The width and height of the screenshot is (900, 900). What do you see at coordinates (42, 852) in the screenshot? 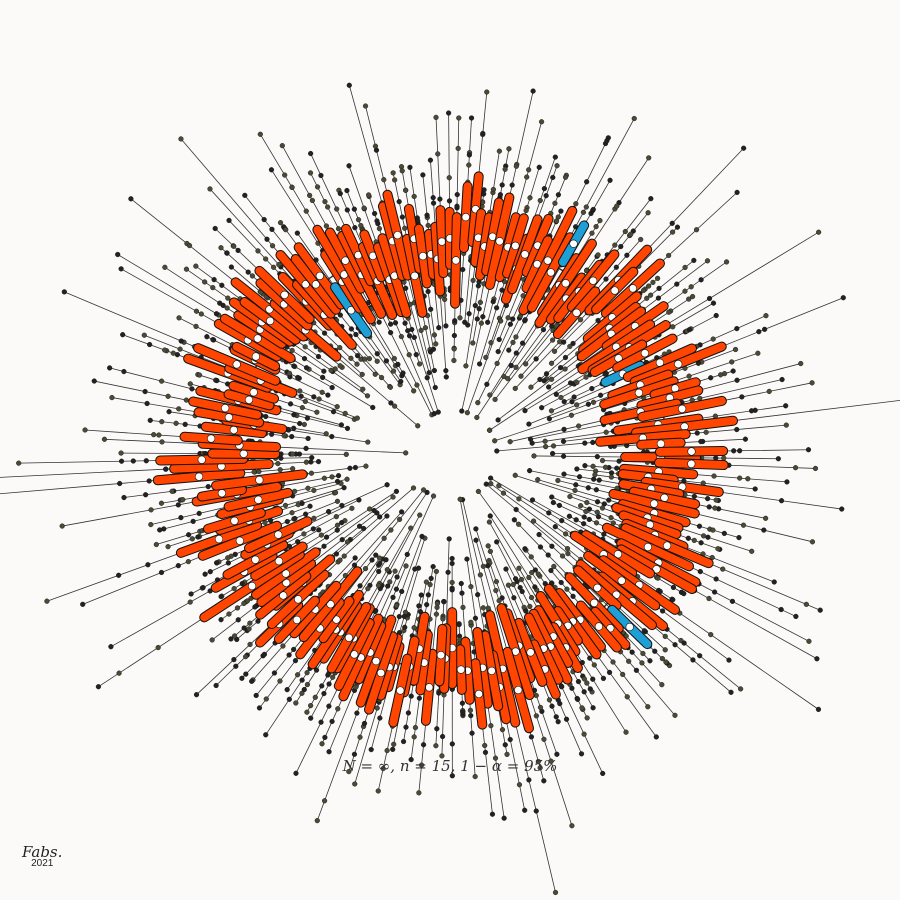
I see `signature-name: Fabs.` at bounding box center [42, 852].